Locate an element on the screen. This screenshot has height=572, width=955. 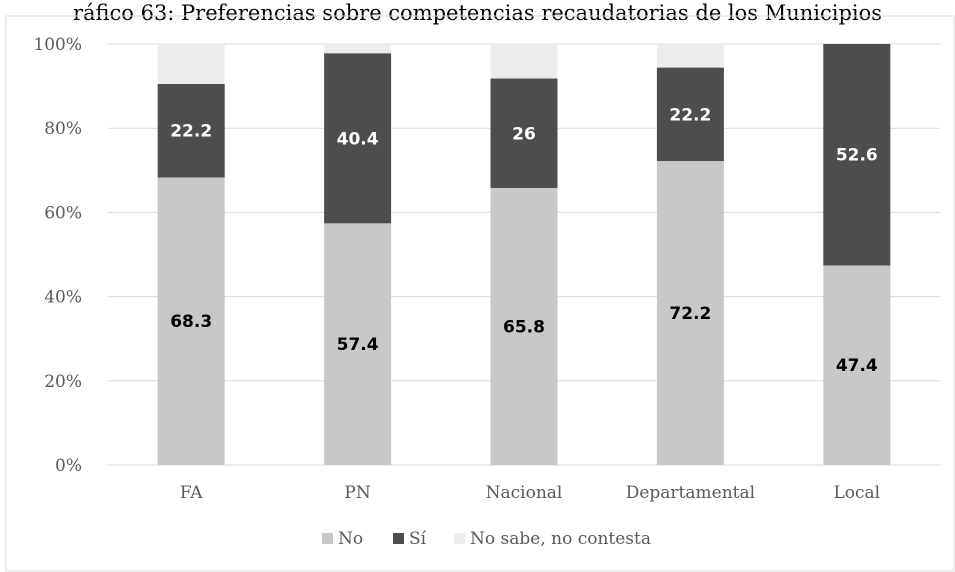
data-label: 57.4 is located at coordinates (358, 345).